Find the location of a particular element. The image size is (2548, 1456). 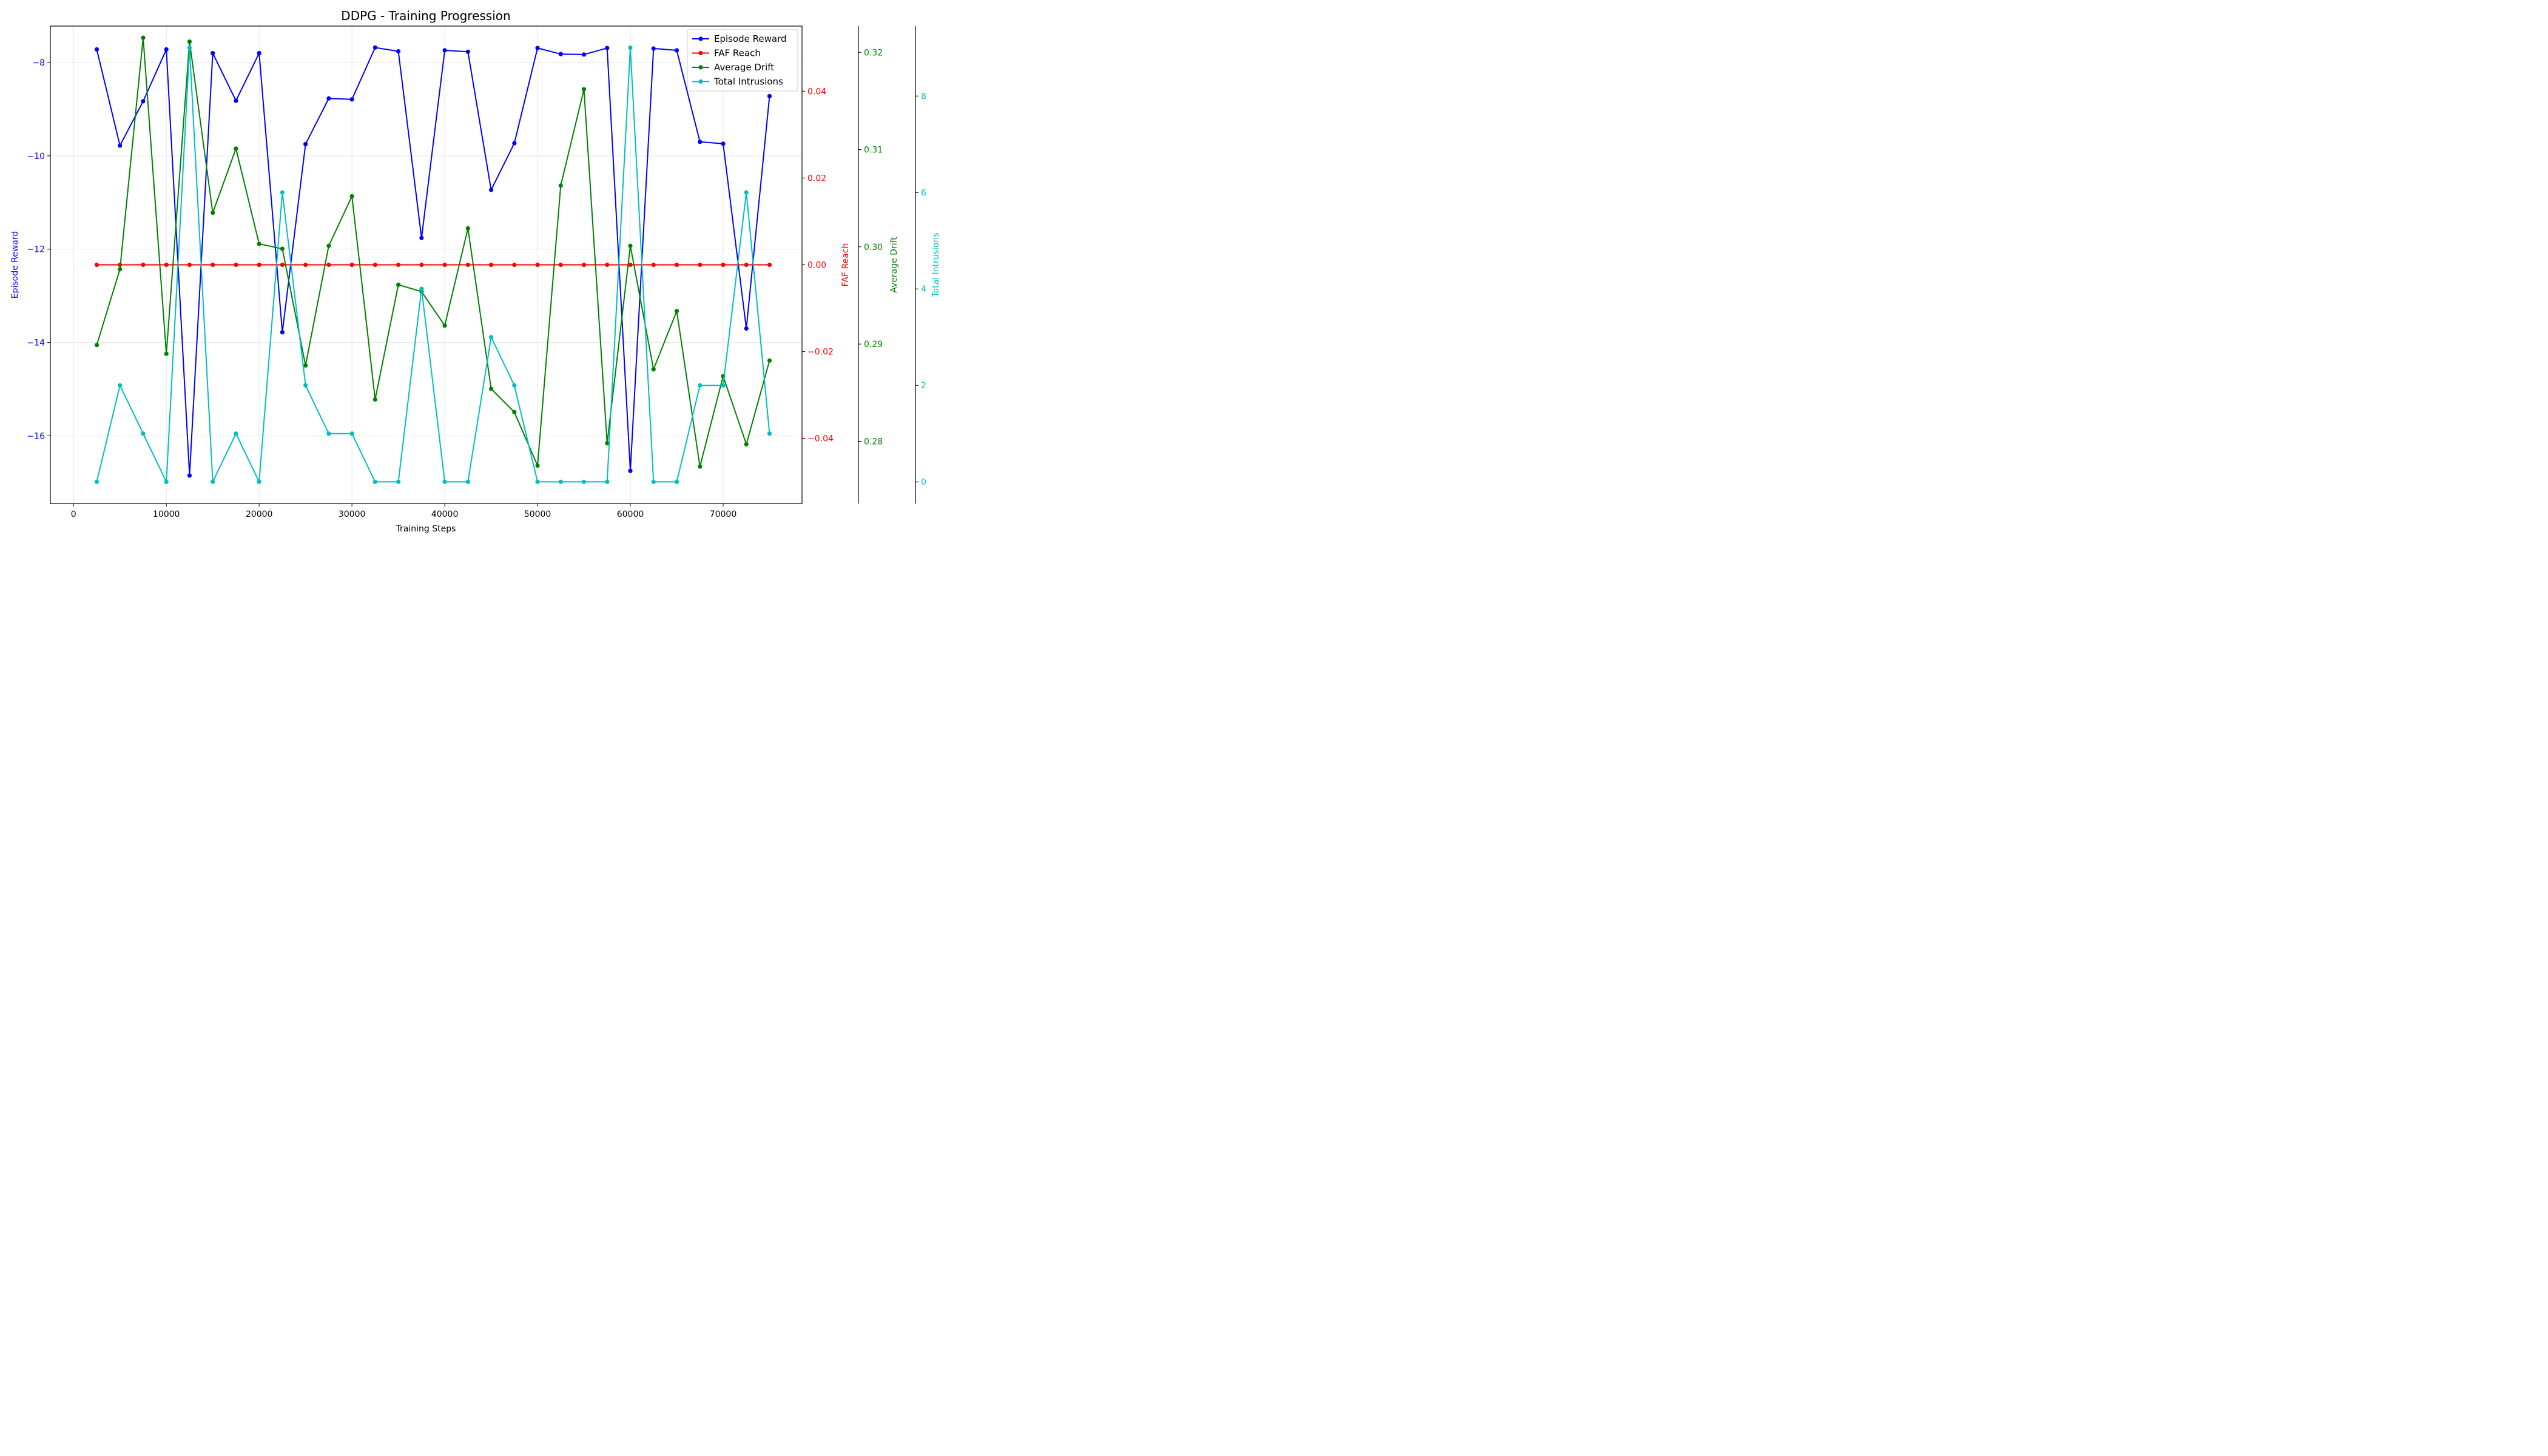

y-tick-label: 4 is located at coordinates (923, 289).